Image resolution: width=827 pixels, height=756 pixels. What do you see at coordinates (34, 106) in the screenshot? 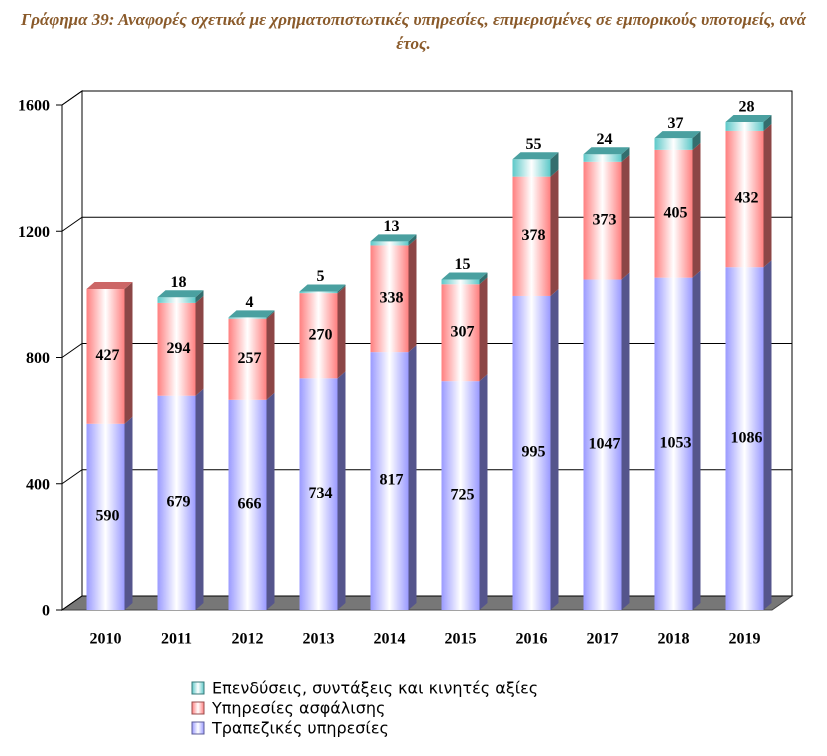
I see `y-tick-label: 1600` at bounding box center [34, 106].